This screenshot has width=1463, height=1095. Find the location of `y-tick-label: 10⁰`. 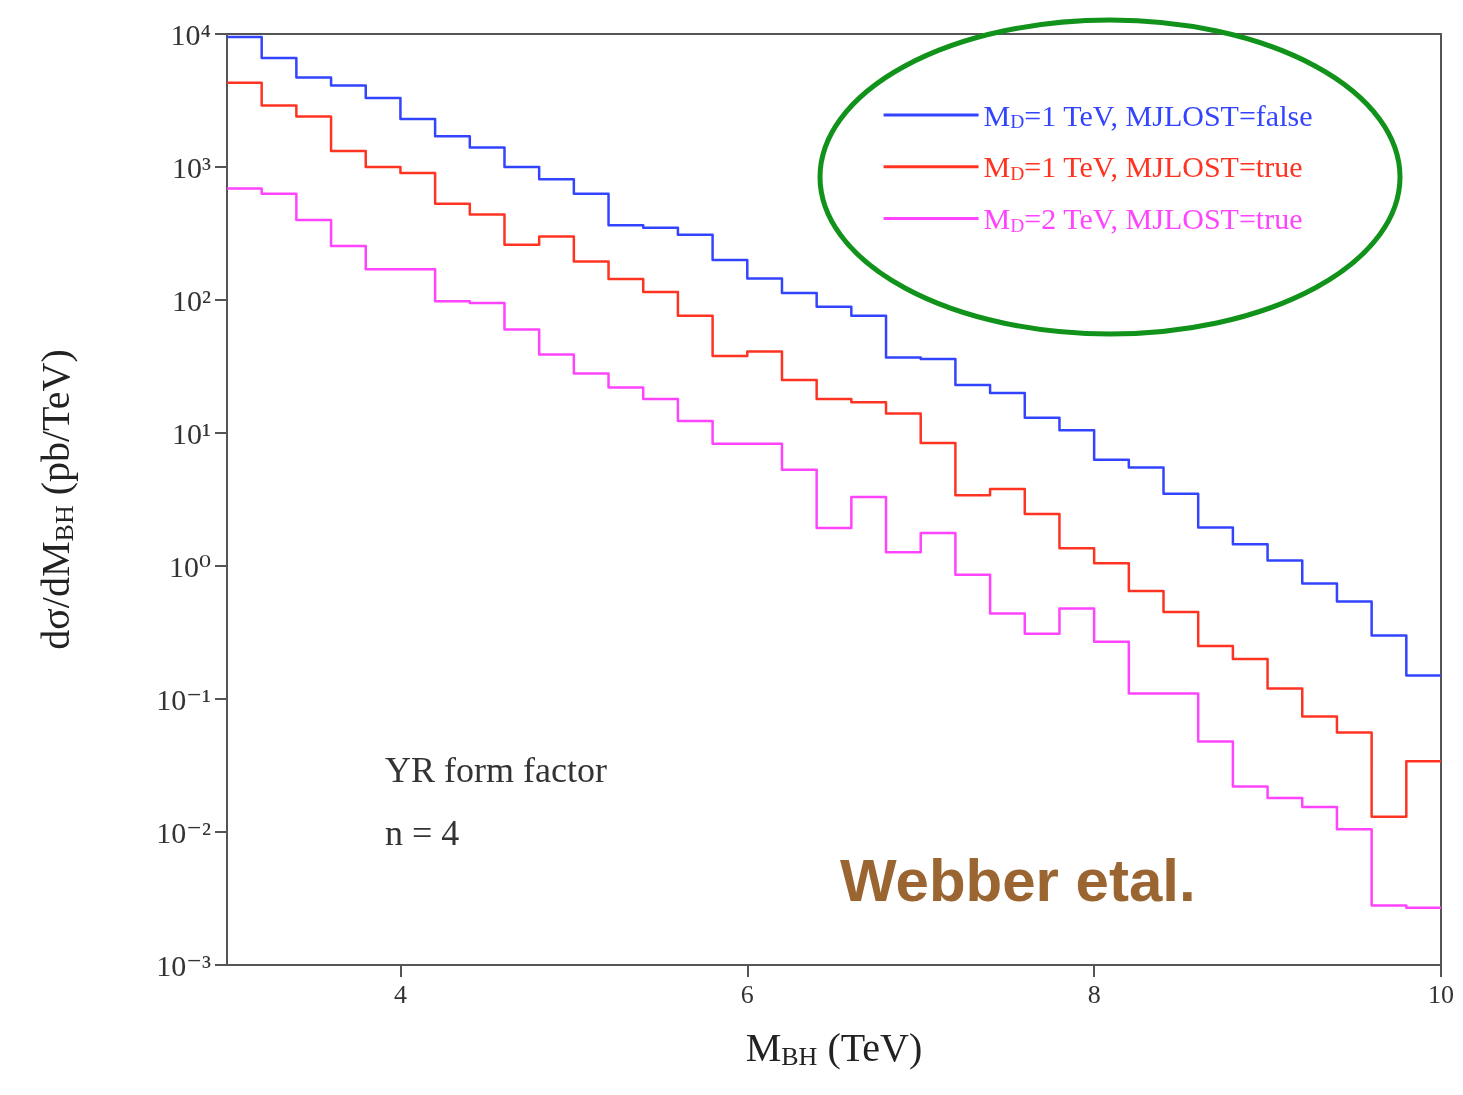

y-tick-label: 10⁰ is located at coordinates (189, 566).